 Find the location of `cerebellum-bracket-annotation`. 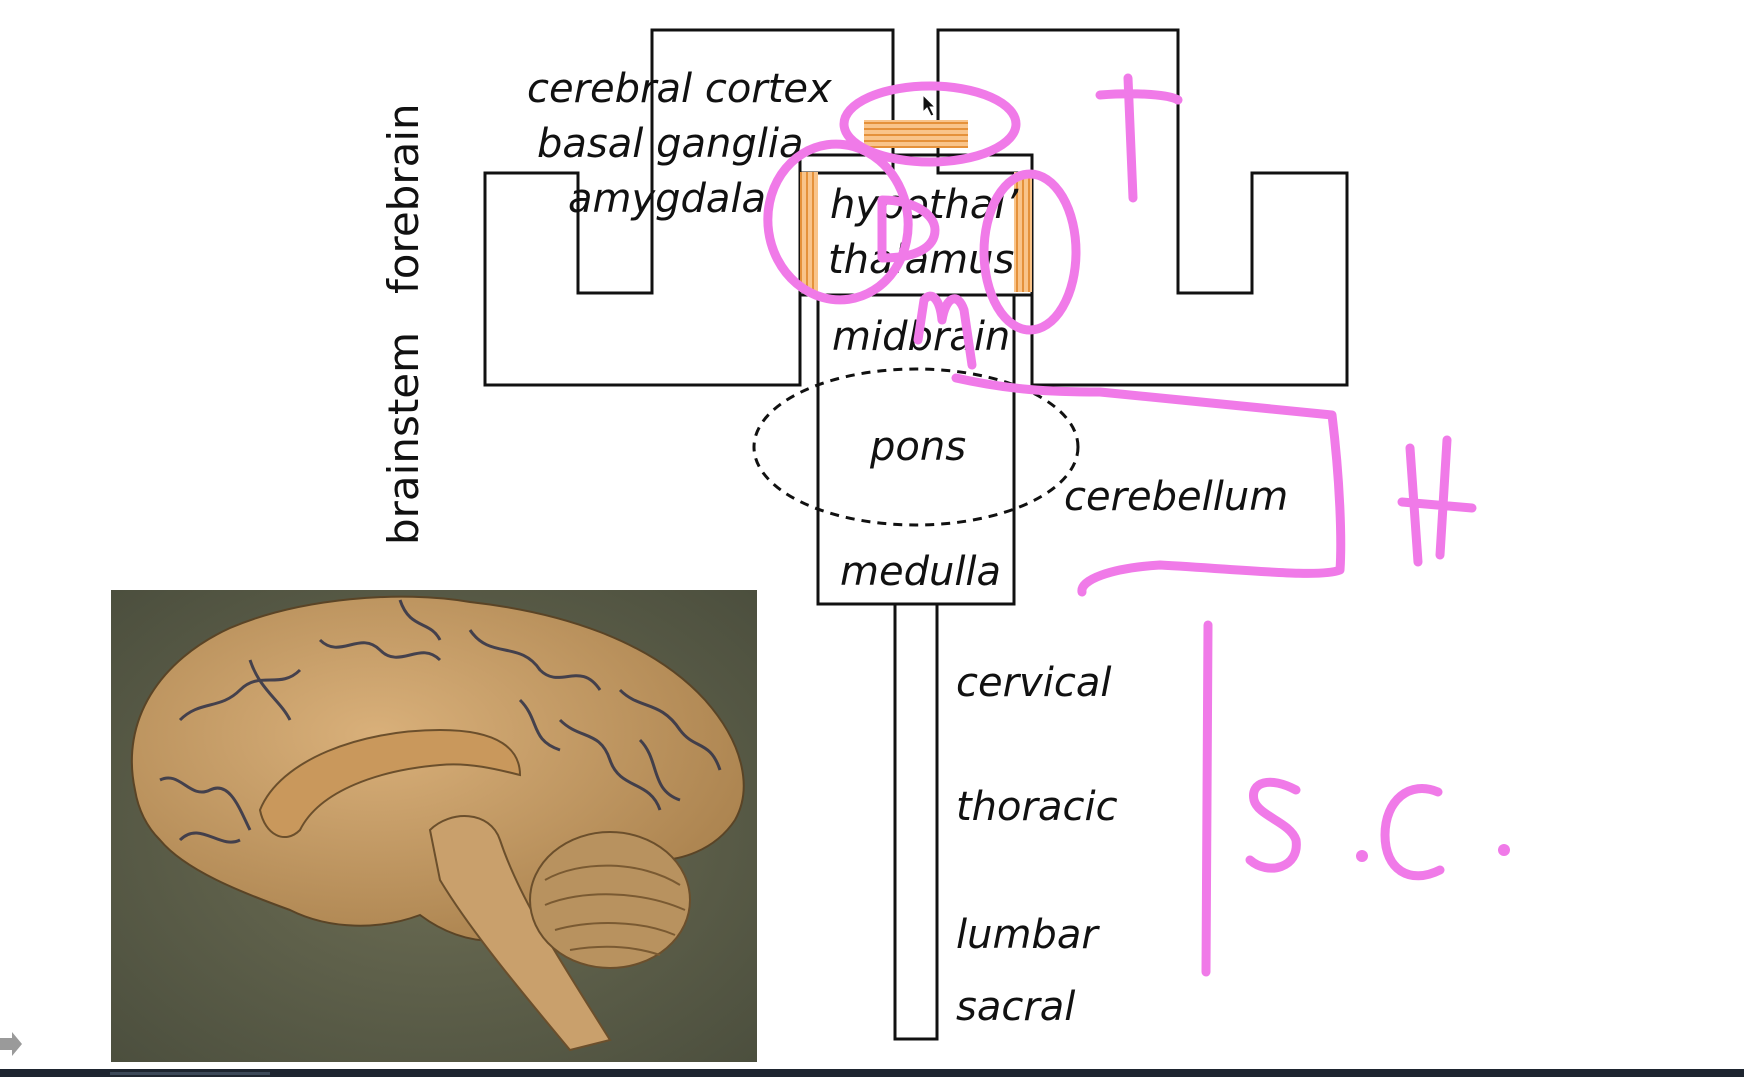

cerebellum-bracket-annotation is located at coordinates (1148, 485).